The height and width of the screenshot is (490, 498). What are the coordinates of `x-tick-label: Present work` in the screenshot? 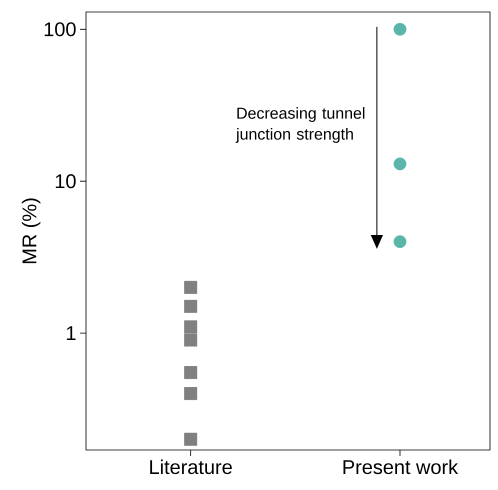 It's located at (400, 467).